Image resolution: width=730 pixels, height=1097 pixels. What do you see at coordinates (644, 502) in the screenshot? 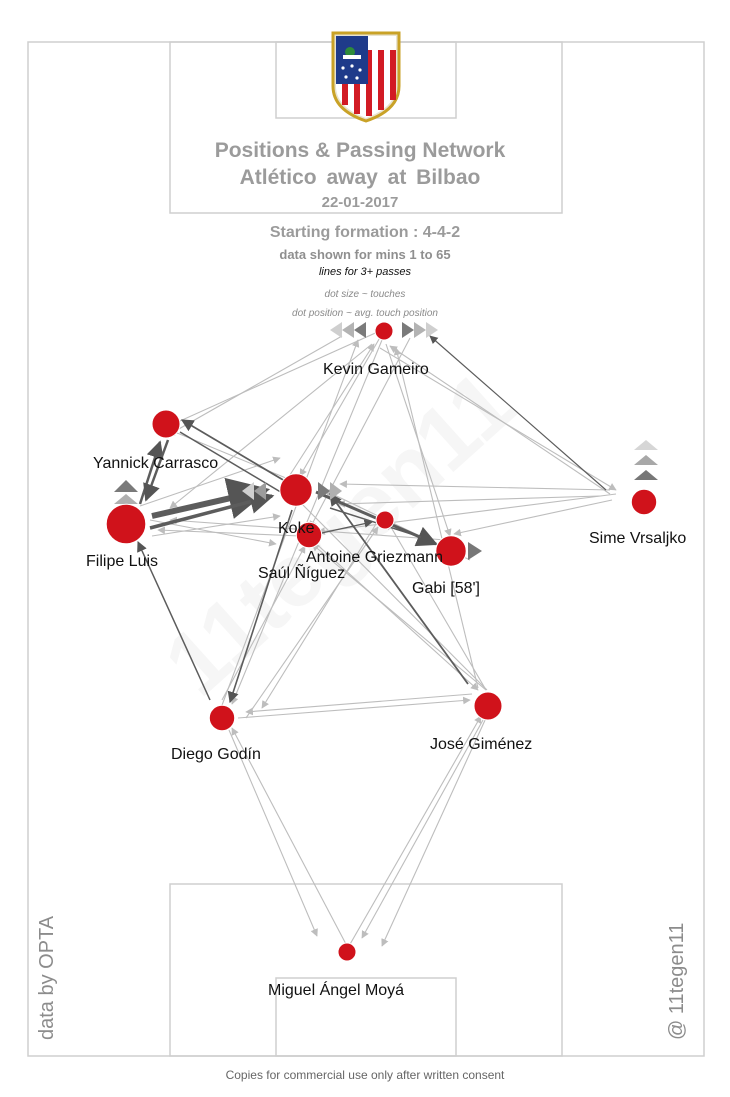
I see `player-dot-vrsaljko` at bounding box center [644, 502].